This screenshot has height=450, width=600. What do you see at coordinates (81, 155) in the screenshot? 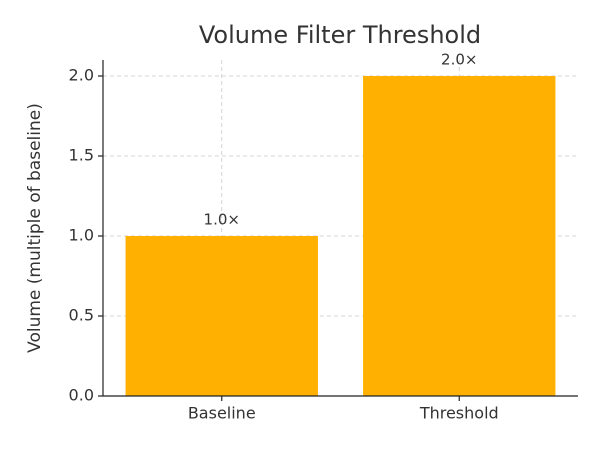
I see `y-tick-label: 1.5` at bounding box center [81, 155].